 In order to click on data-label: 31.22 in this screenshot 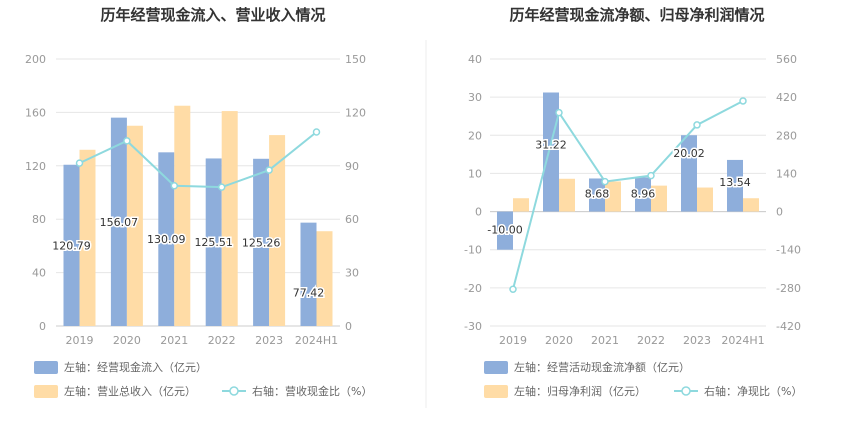, I will do `click(551, 144)`.